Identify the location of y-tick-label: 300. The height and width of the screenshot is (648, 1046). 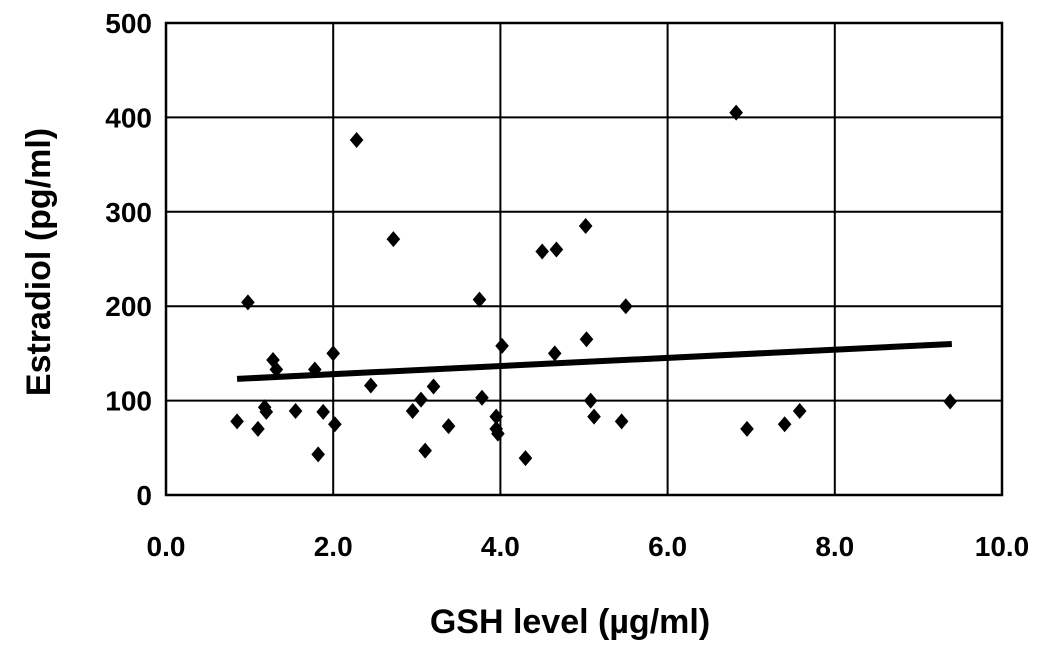
(128, 212).